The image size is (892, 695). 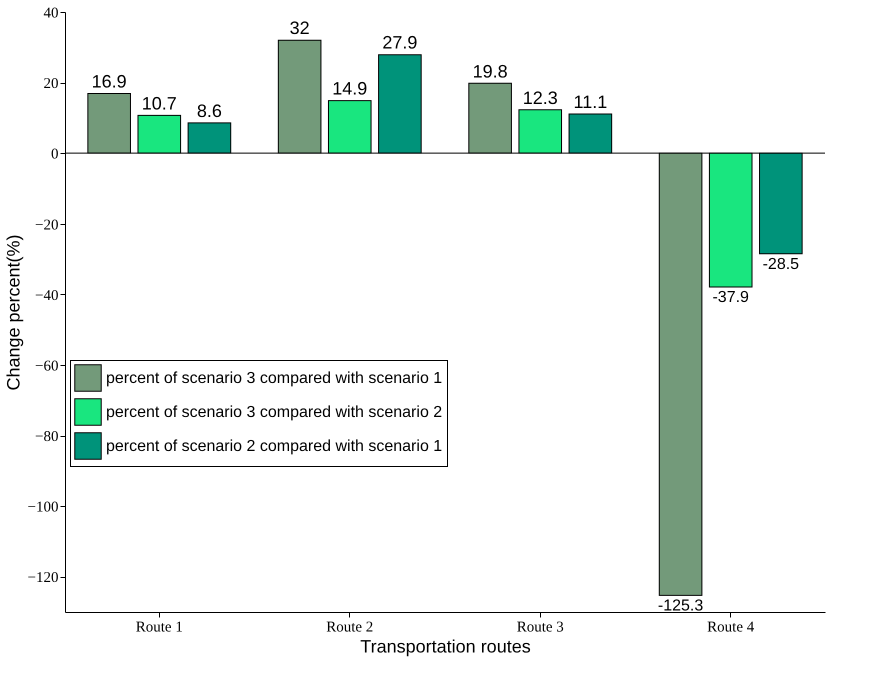 What do you see at coordinates (46, 437) in the screenshot?
I see `y-tick-label: −80` at bounding box center [46, 437].